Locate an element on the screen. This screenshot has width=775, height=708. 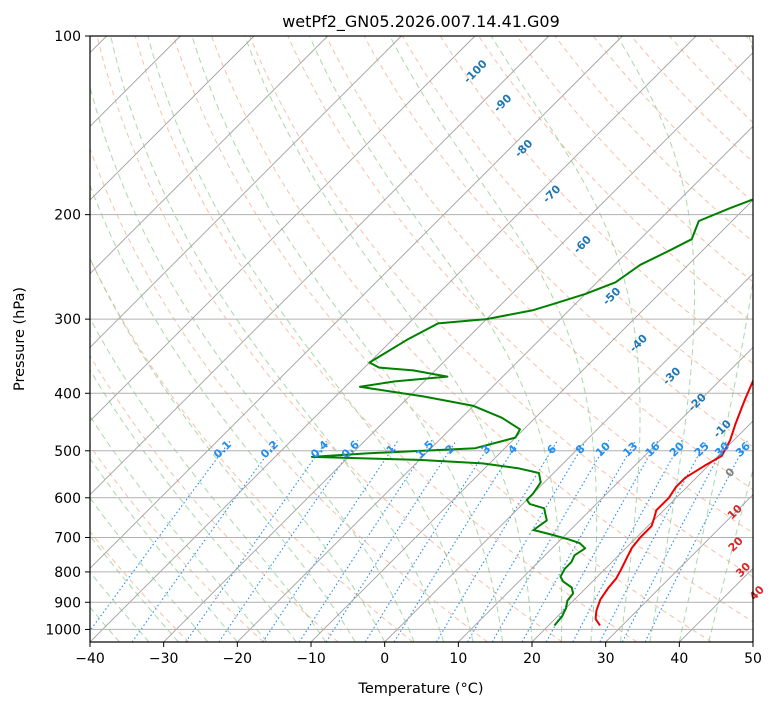
x-tick-label: 50 is located at coordinates (753, 659).